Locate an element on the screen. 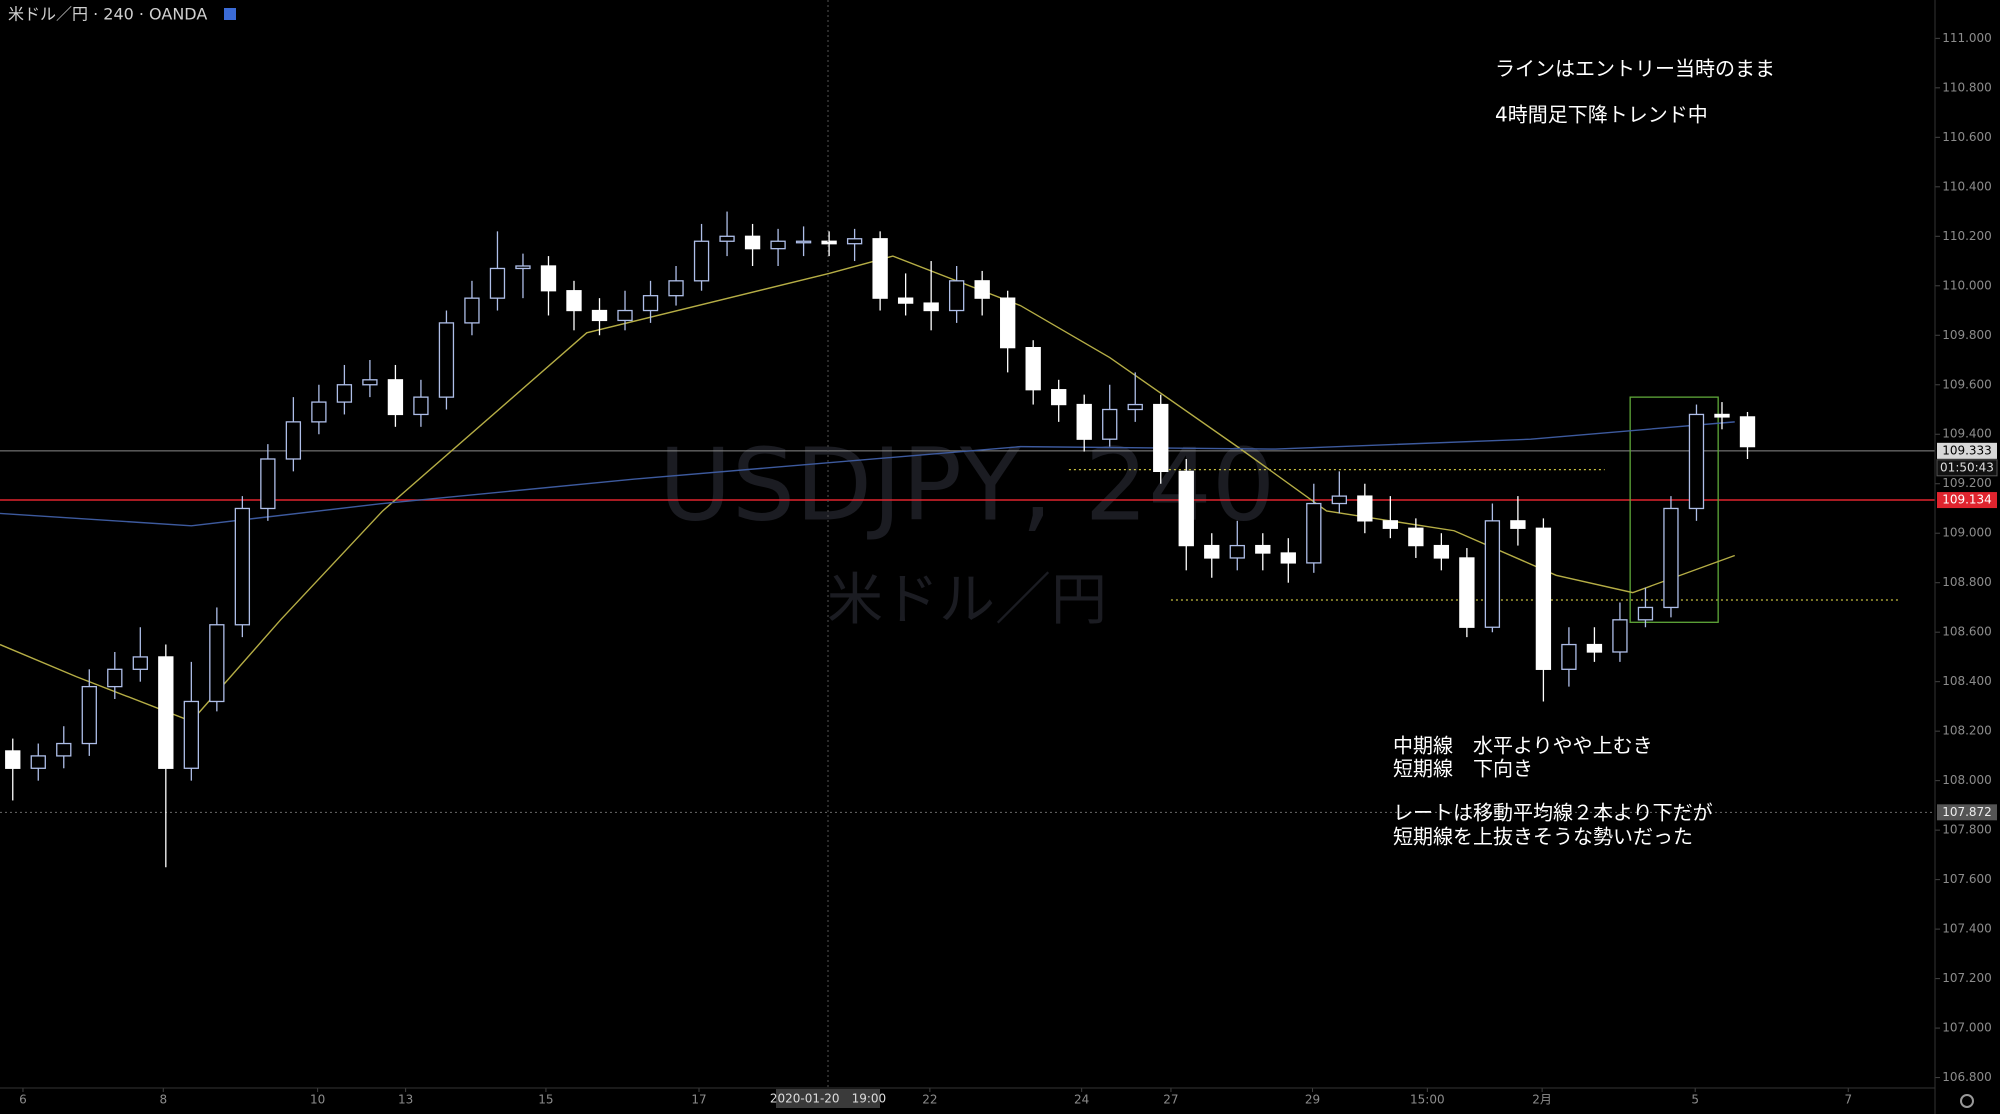 The image size is (2000, 1114). x-tick-label: 15 is located at coordinates (545, 1100).